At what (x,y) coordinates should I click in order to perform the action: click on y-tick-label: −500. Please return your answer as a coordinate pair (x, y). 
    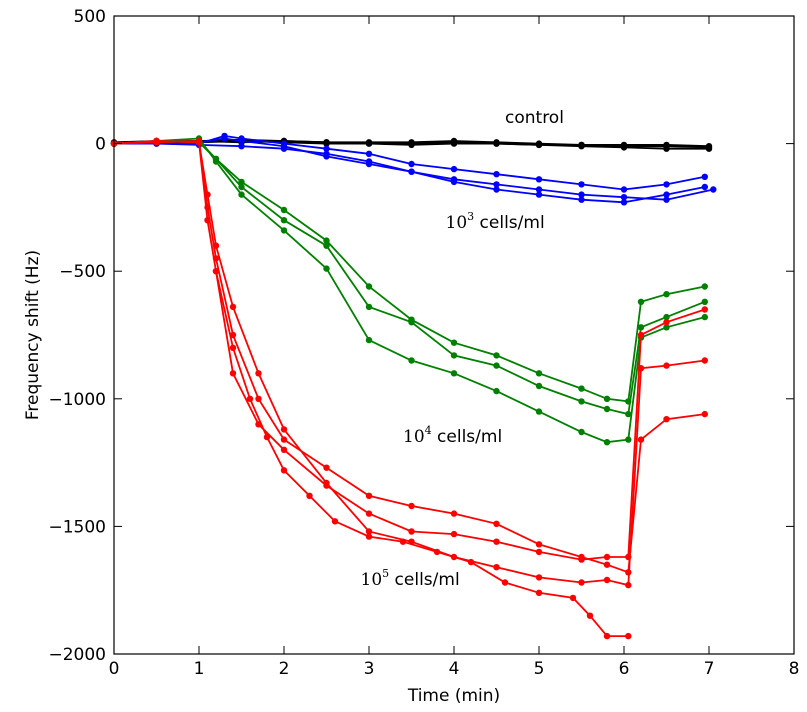
    Looking at the image, I should click on (82, 272).